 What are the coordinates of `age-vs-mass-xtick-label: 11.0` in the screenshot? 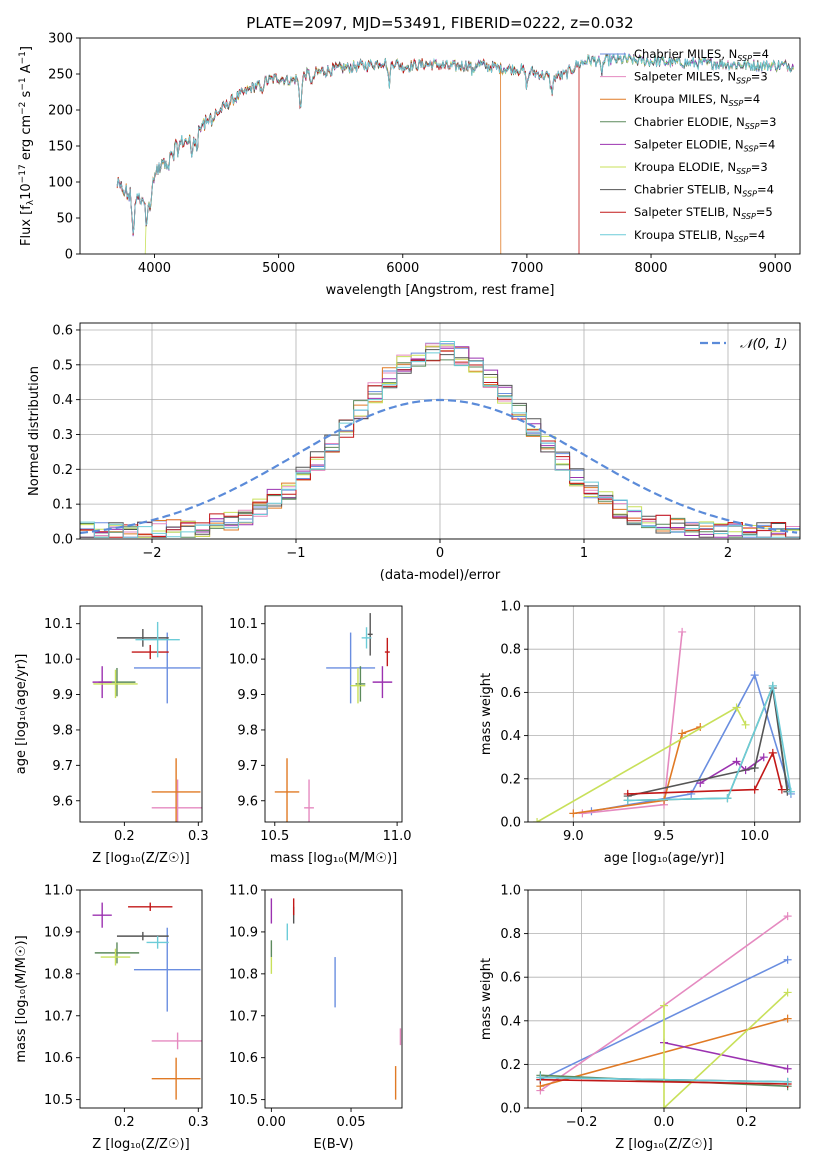 It's located at (397, 836).